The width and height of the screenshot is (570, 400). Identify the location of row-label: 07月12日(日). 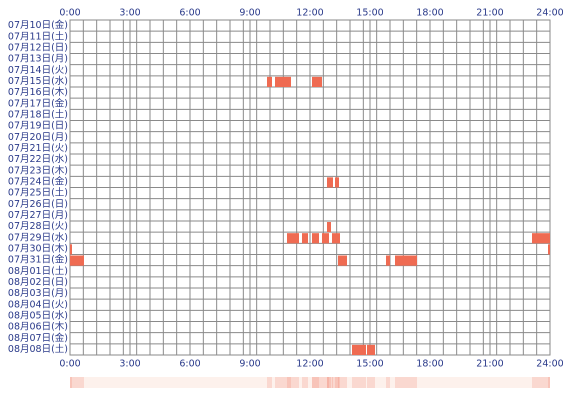
(38, 47).